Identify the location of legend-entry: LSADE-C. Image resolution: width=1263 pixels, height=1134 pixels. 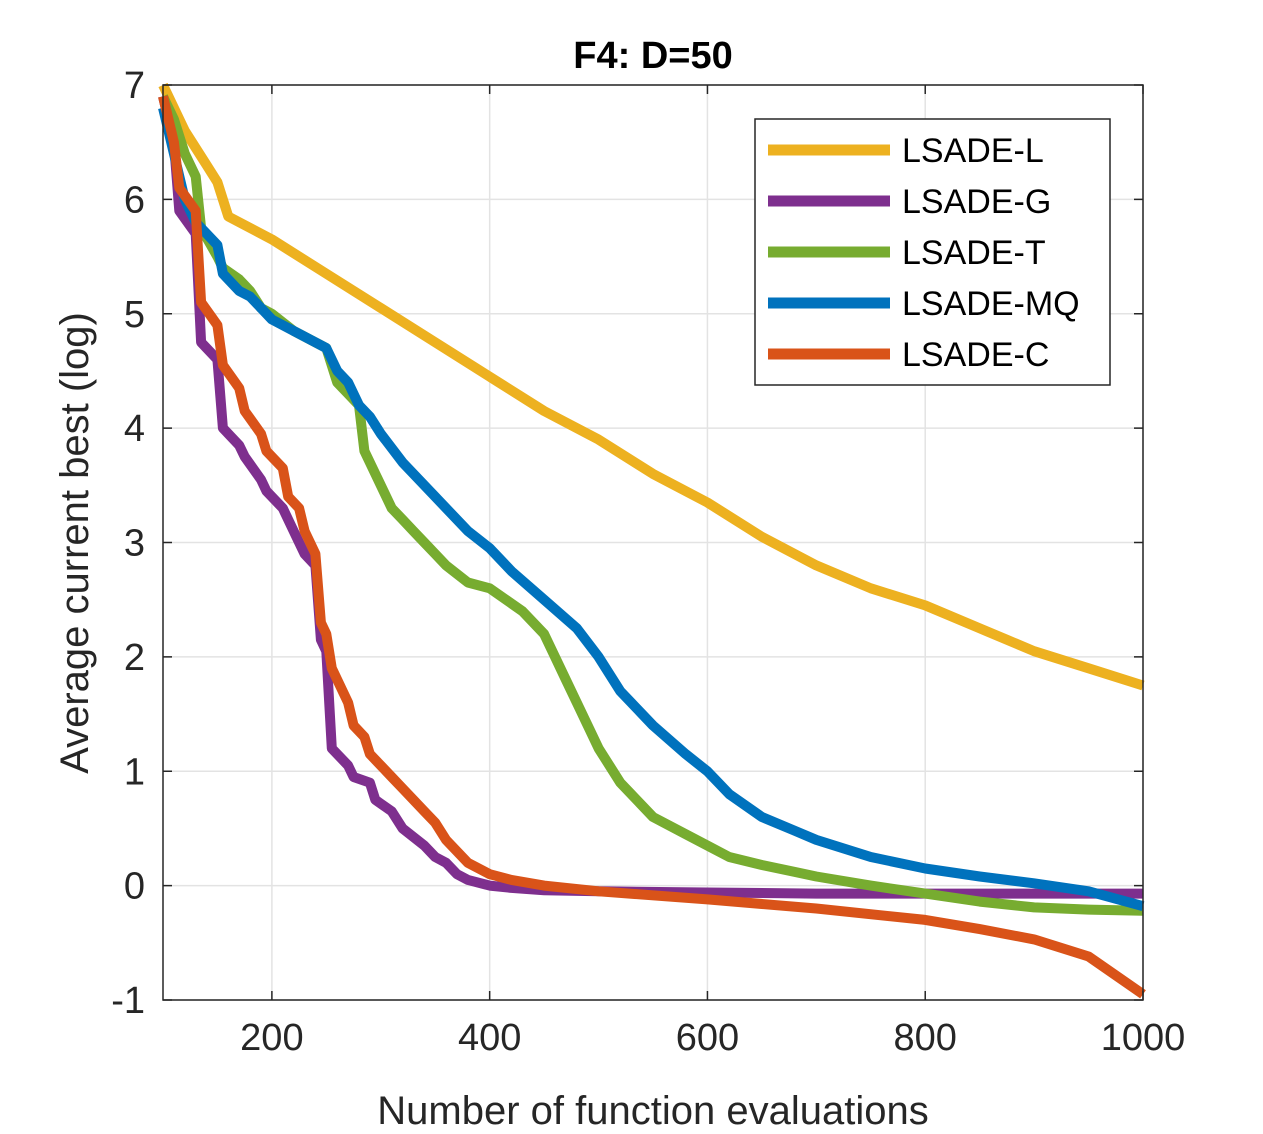
(975, 355).